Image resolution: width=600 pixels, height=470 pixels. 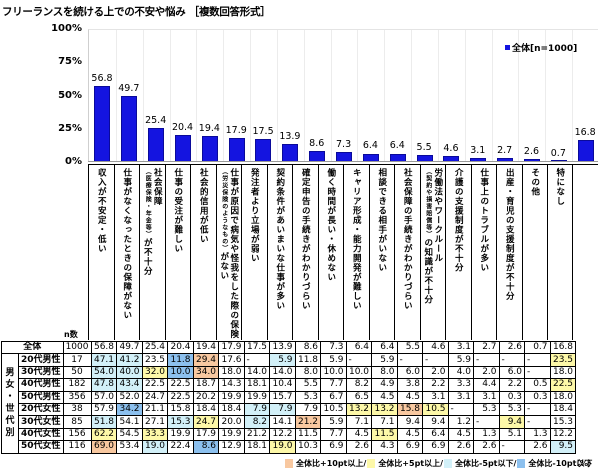 What do you see at coordinates (155, 397) in the screenshot?
I see `table-cell: 24.7` at bounding box center [155, 397].